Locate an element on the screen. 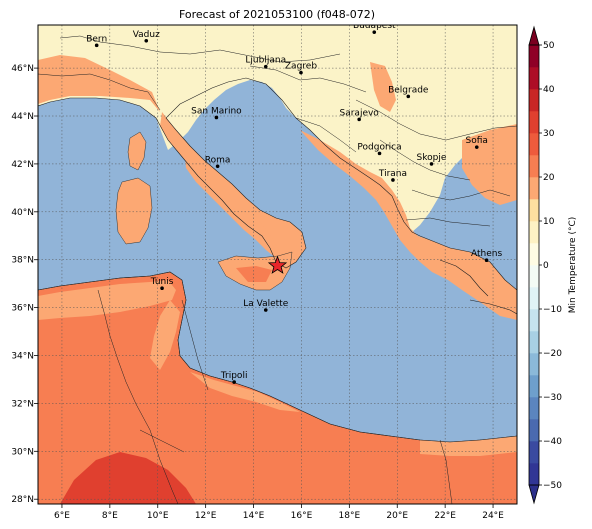  city-athens: Athens is located at coordinates (486, 255).